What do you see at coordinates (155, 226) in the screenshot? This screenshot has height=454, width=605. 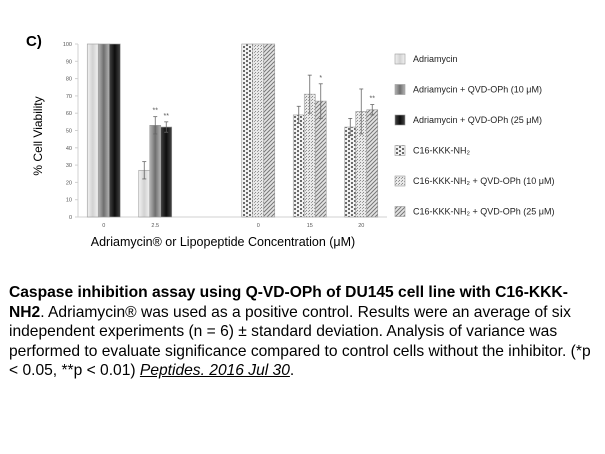 I see `x-tick-label: 2.5` at bounding box center [155, 226].